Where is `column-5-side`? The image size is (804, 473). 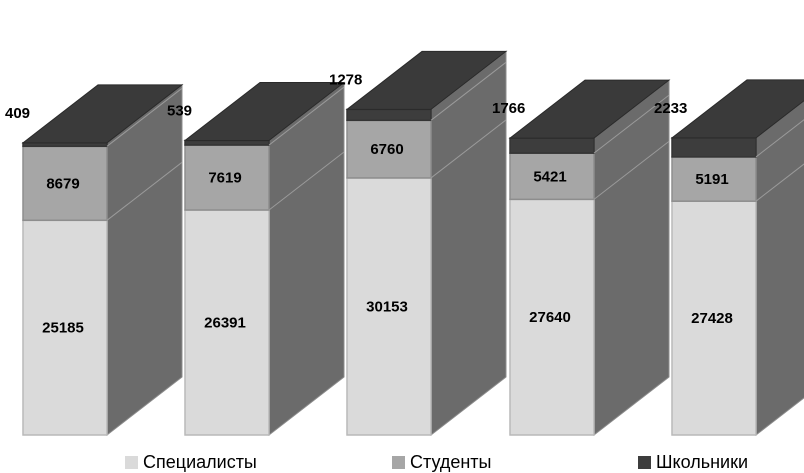
column-5-side is located at coordinates (779, 268).